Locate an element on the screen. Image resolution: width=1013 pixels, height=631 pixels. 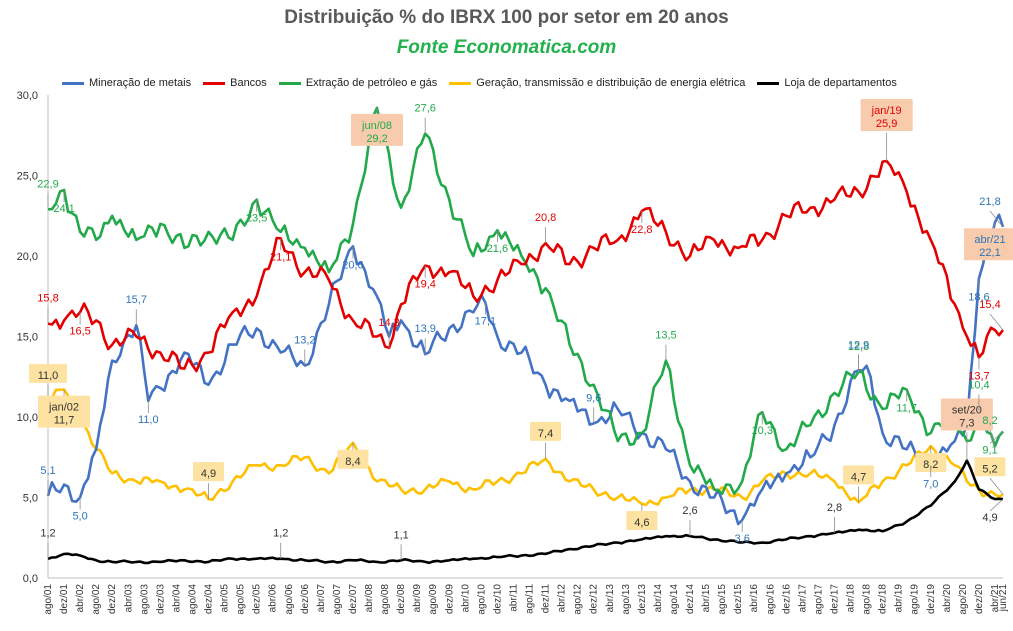
annotation-label: 22,8 is located at coordinates (641, 230).